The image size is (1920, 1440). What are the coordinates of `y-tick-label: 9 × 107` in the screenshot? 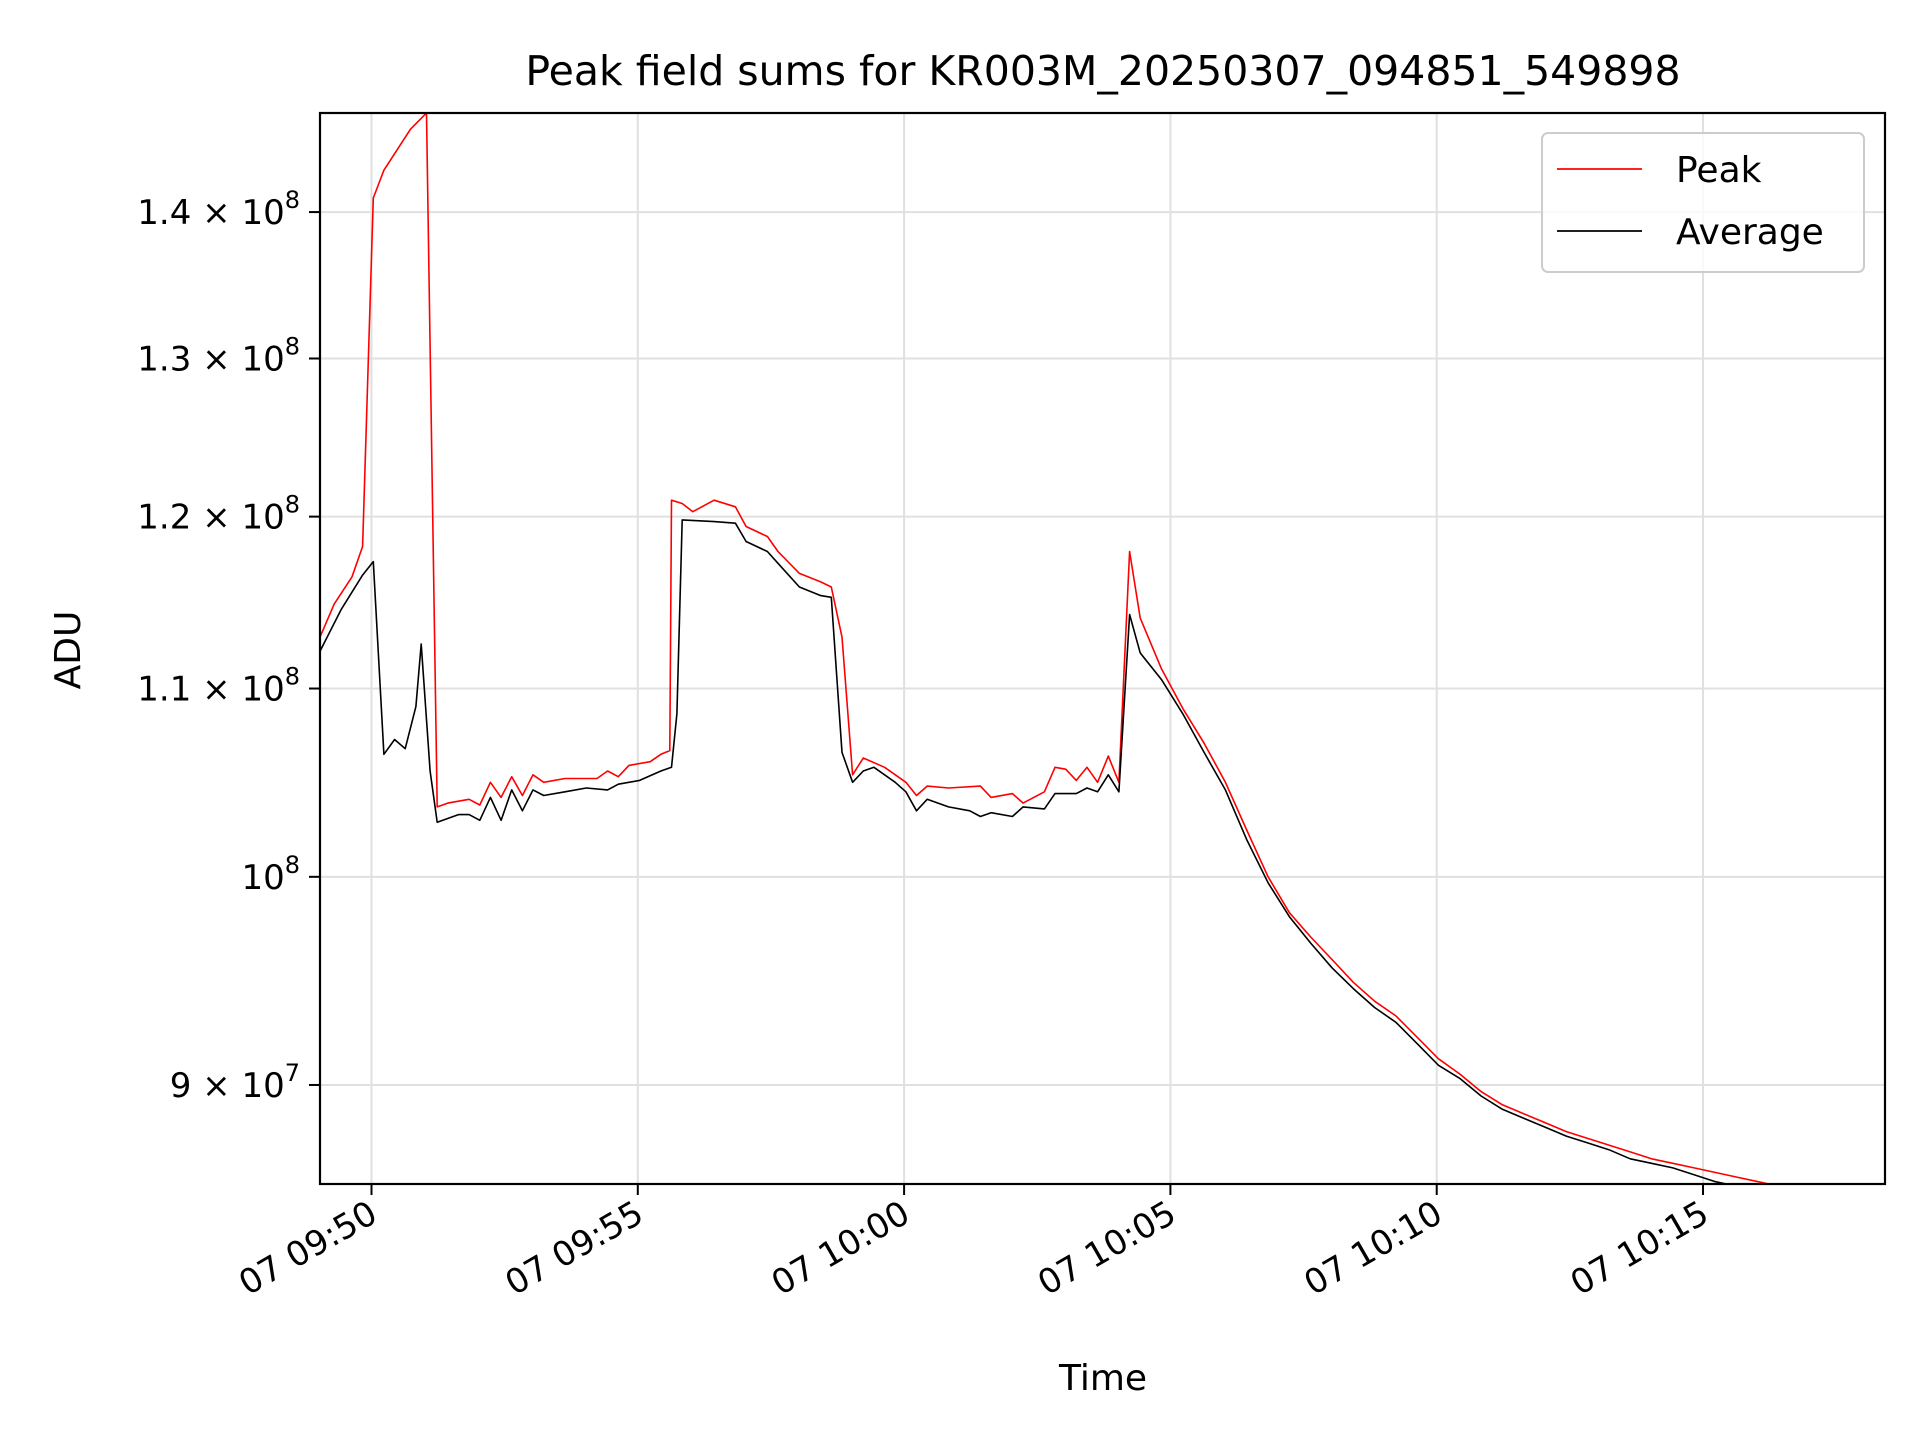 It's located at (235, 1082).